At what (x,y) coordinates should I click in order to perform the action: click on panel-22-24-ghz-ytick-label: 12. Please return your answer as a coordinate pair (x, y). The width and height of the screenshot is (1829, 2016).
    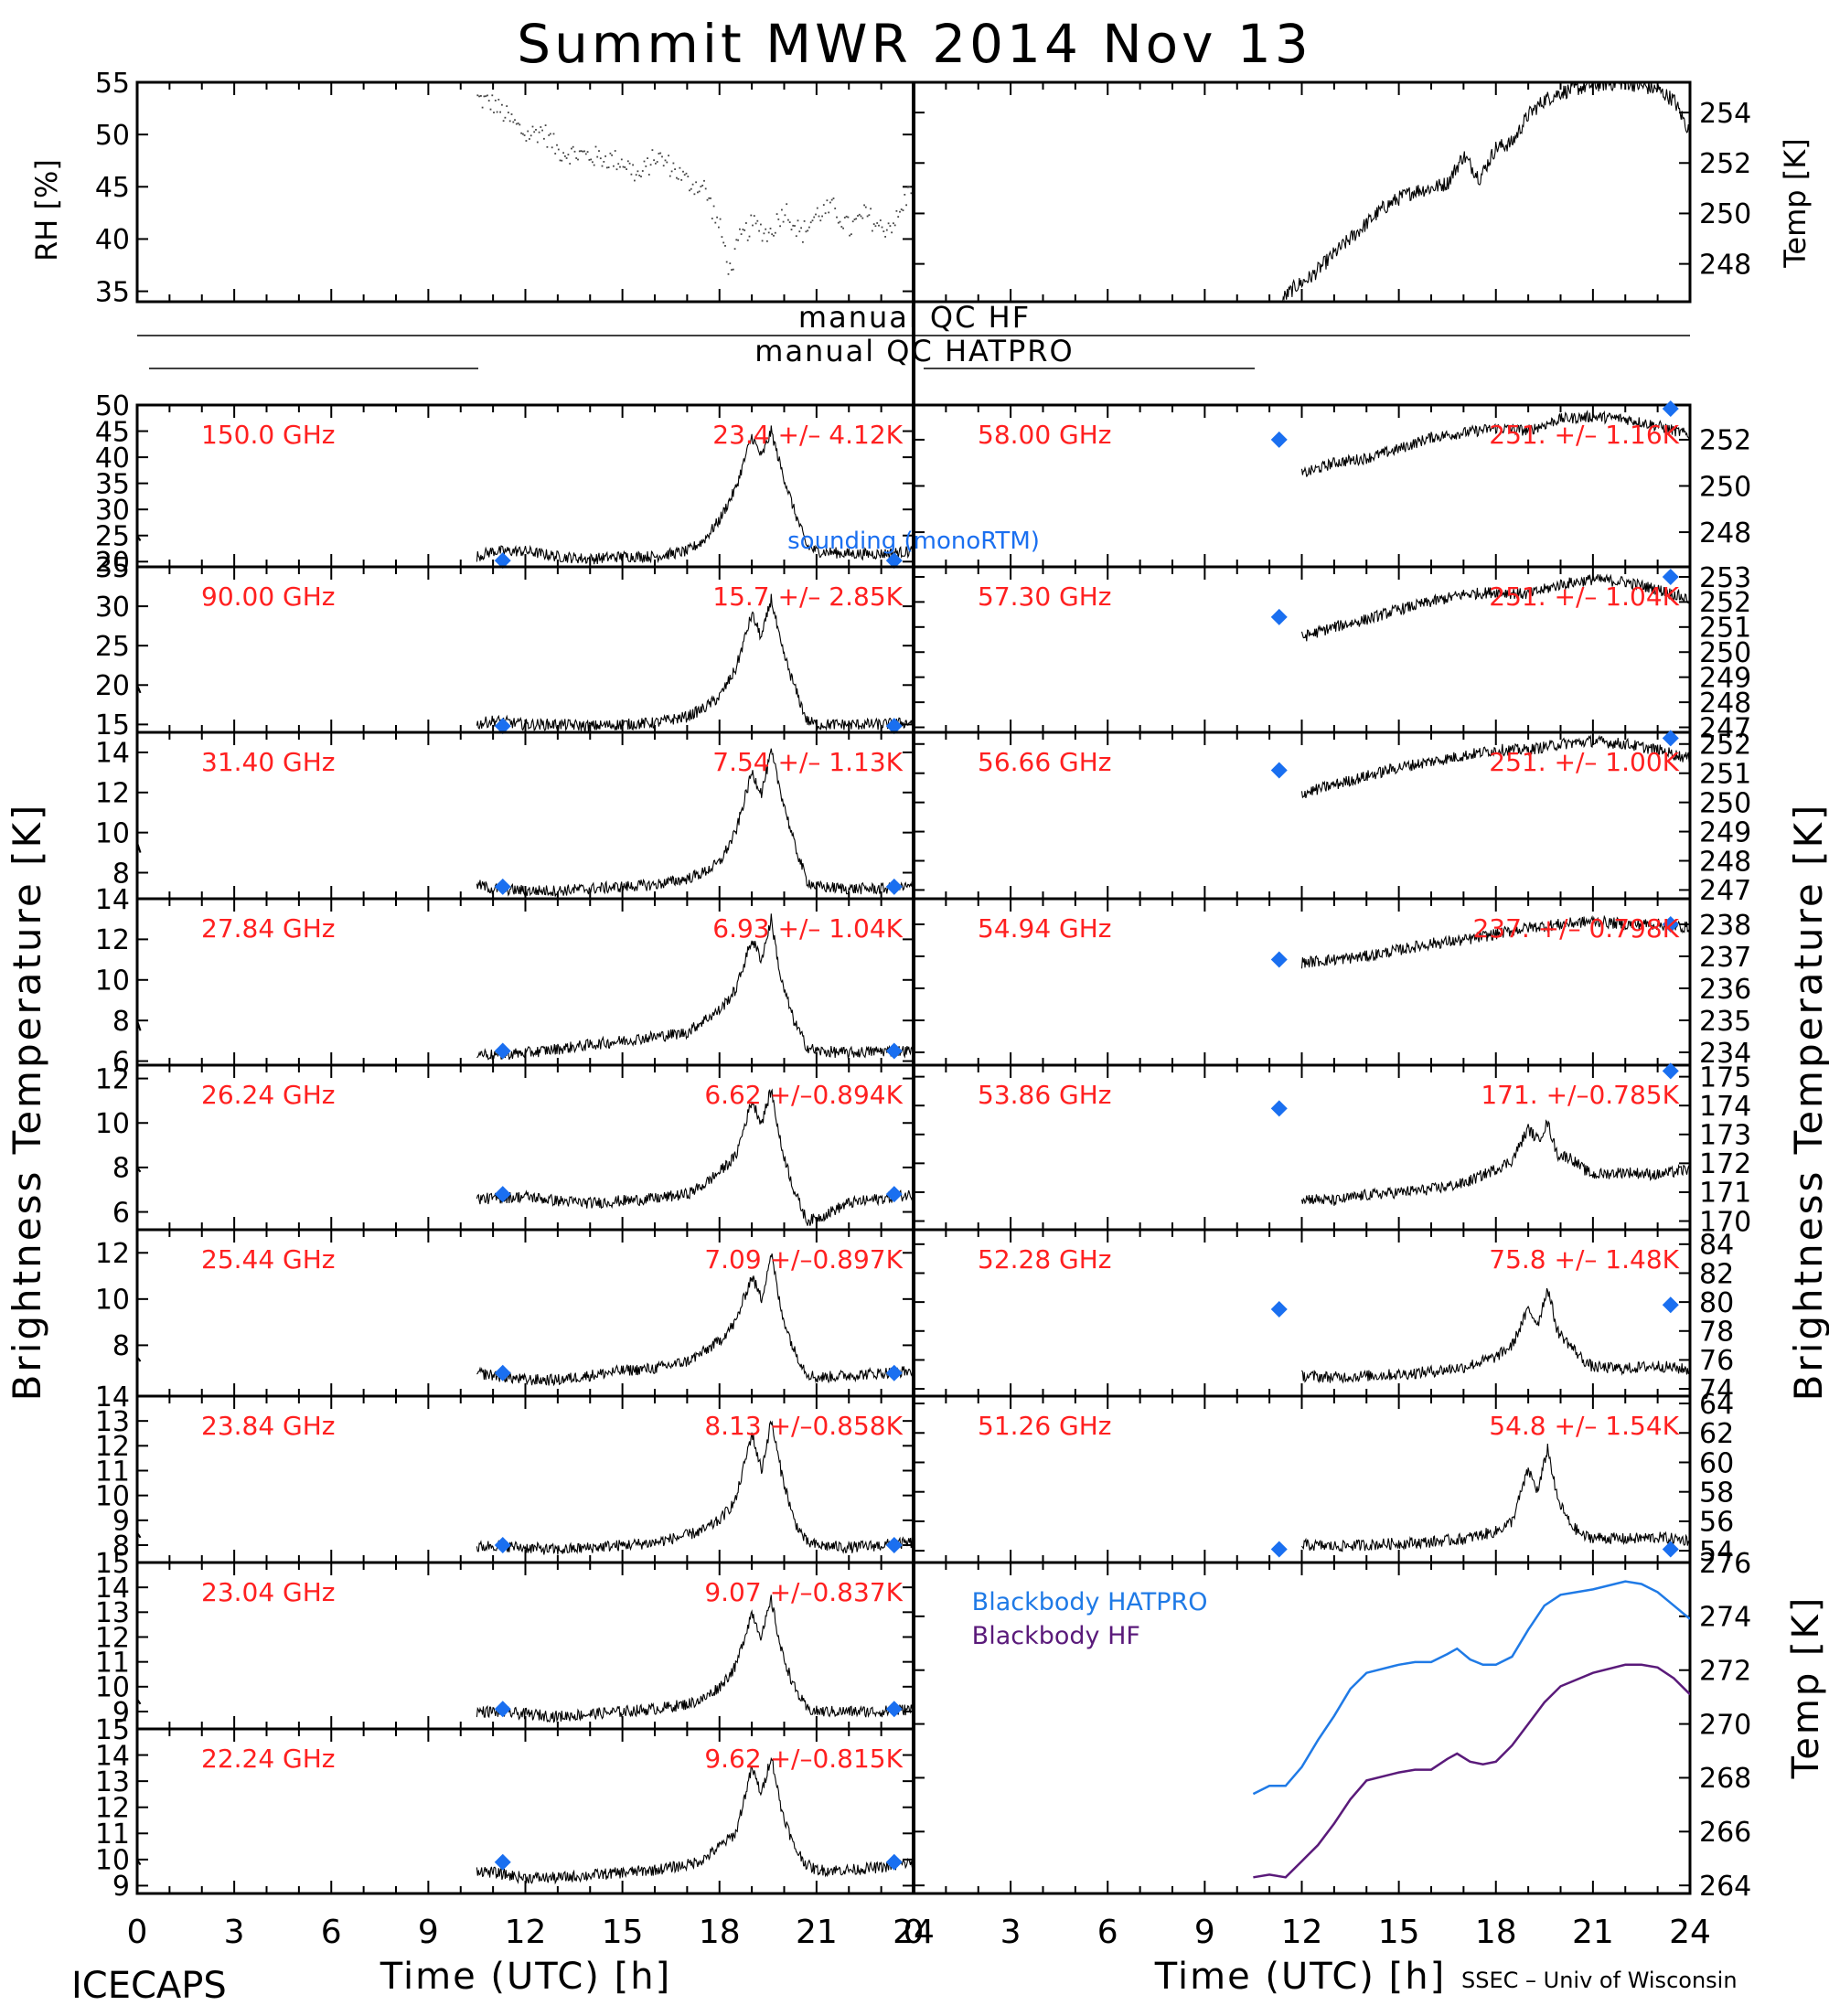
    Looking at the image, I should click on (112, 1809).